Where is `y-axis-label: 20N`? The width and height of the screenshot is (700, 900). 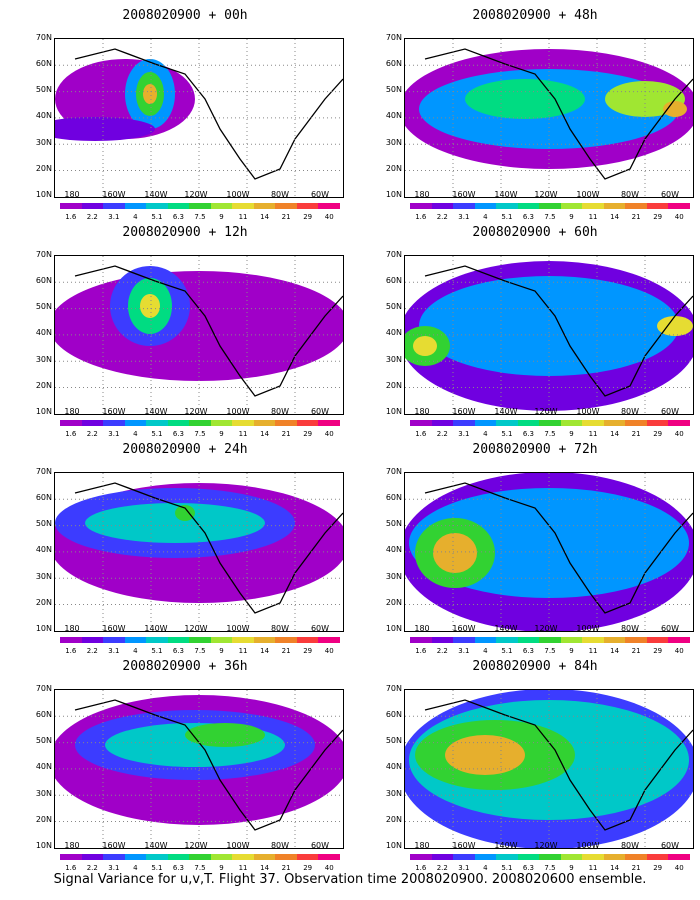 y-axis-label: 20N is located at coordinates (43, 168).